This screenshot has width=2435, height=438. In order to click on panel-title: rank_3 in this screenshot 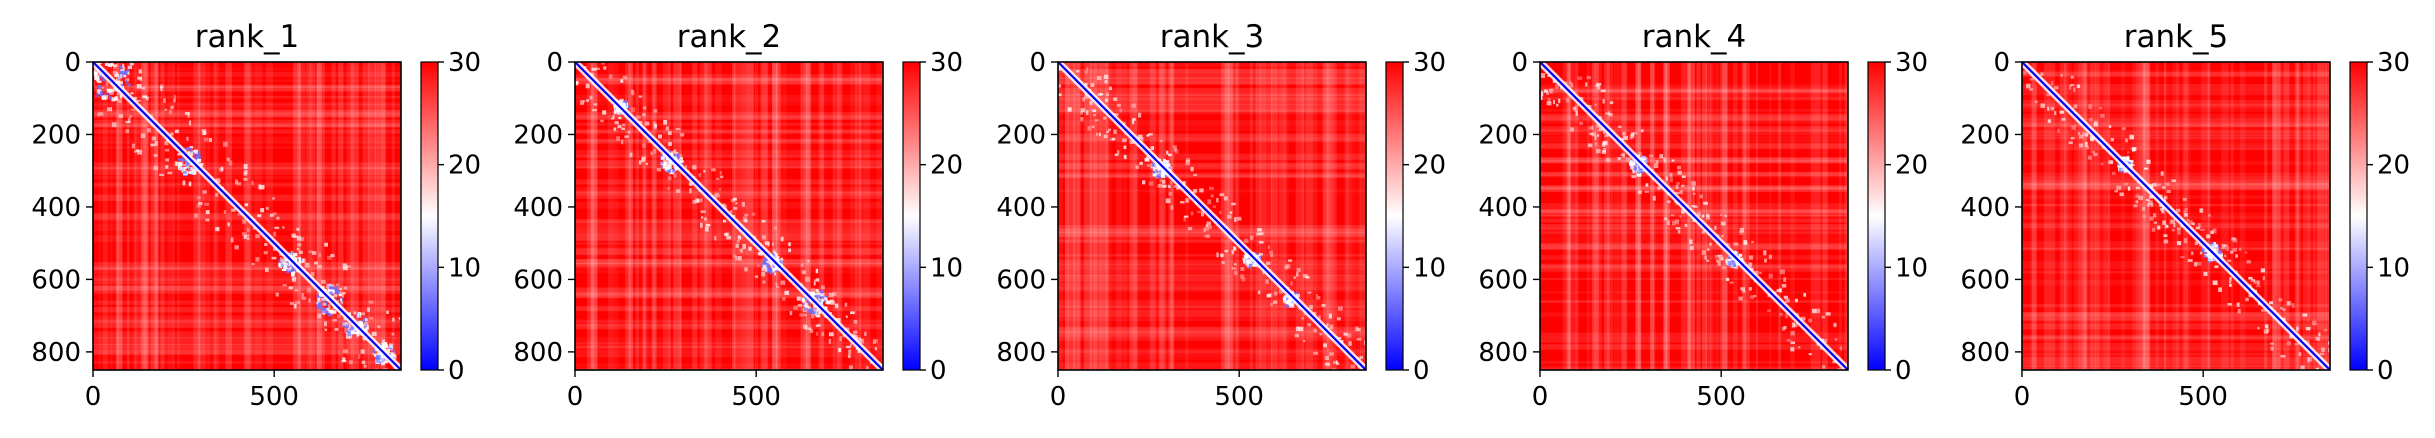, I will do `click(1212, 37)`.